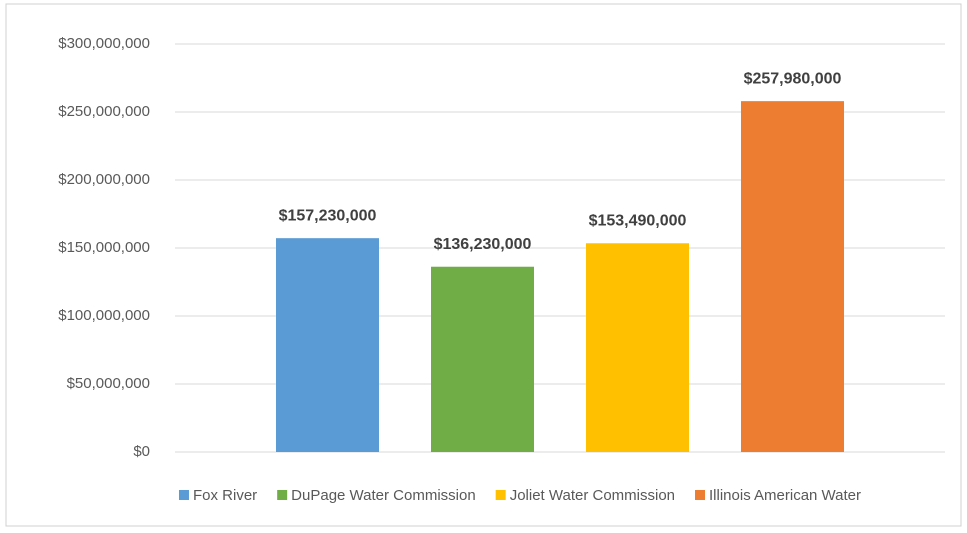 The height and width of the screenshot is (533, 967). Describe the element at coordinates (592, 495) in the screenshot. I see `legend-label: Joliet Water Commission` at that location.